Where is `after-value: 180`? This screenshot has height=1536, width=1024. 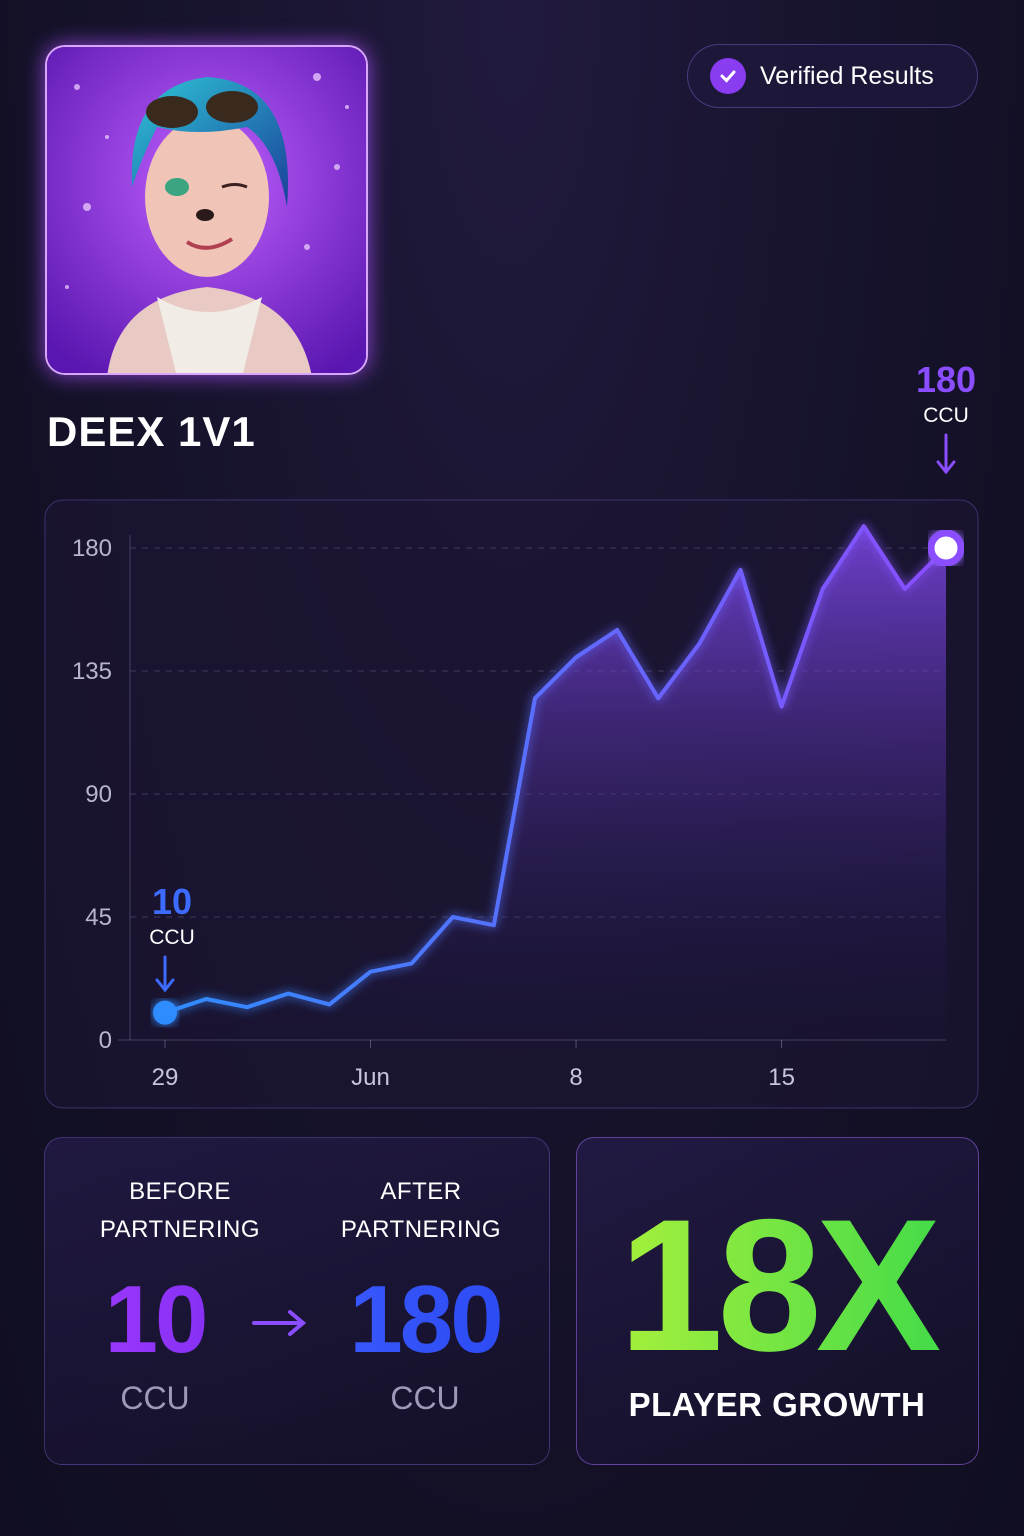
after-value: 180 is located at coordinates (425, 1320).